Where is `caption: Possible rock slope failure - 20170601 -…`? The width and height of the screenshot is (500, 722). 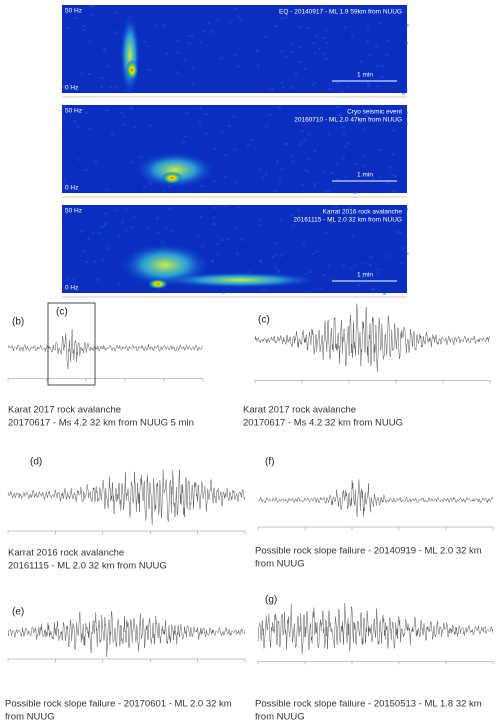 caption: Possible rock slope failure - 20170601 -… is located at coordinates (118, 704).